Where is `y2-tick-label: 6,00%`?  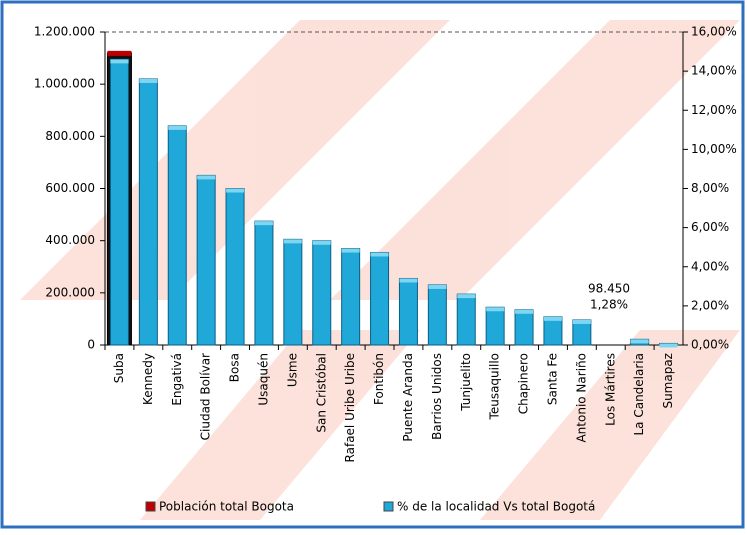 y2-tick-label: 6,00% is located at coordinates (710, 227).